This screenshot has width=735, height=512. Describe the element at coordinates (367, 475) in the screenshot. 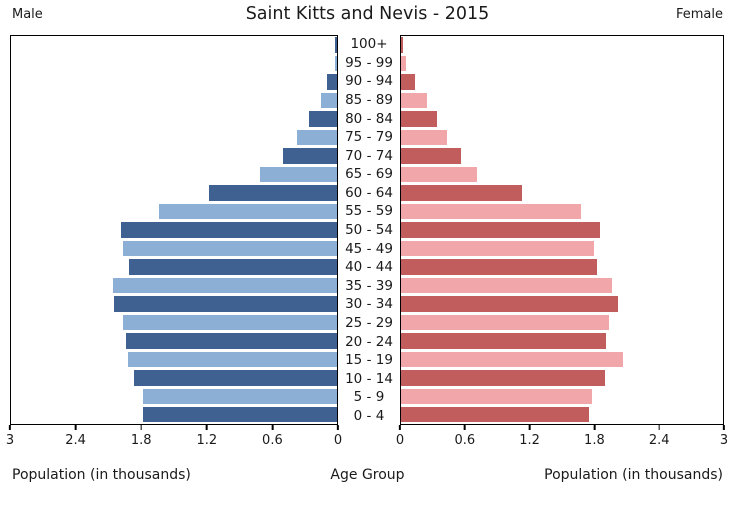

I see `age-group-caption: Age Group` at that location.